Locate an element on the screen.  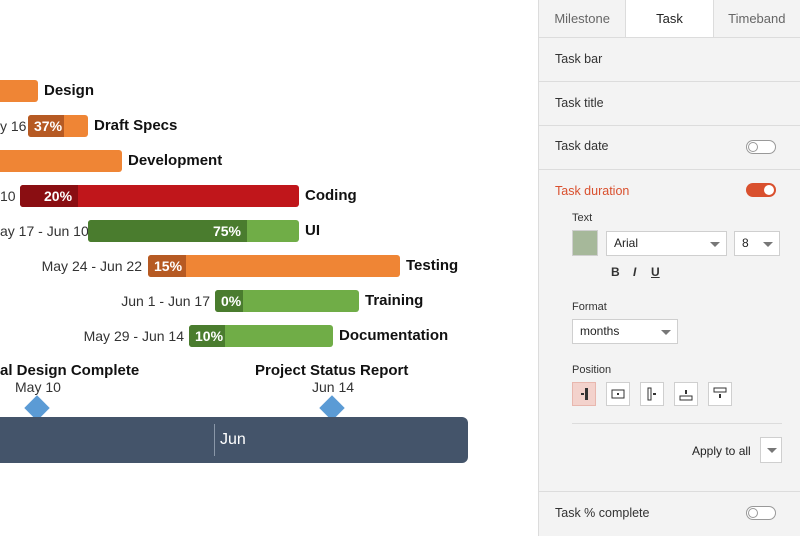
position-right-button is located at coordinates (652, 394).